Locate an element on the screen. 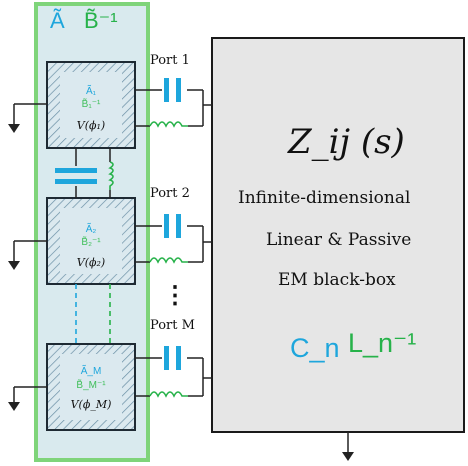 The width and height of the screenshot is (468, 466). block-m-a-label: Ã_M is located at coordinates (91, 371).